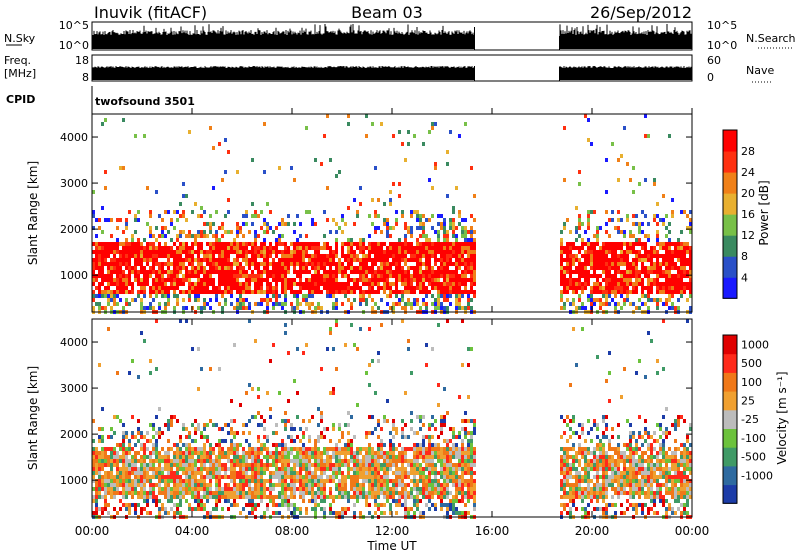 The width and height of the screenshot is (800, 554). I want to click on nsky-panel: N.Sky 10^5 10^0 10^5 10^0 N.Search, so click(400, 35).